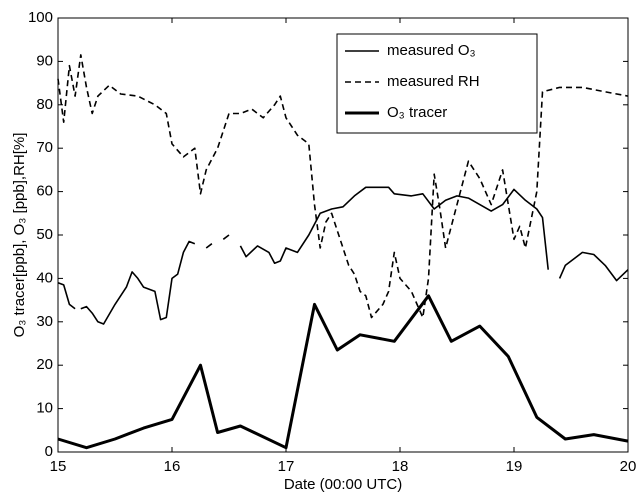  I want to click on x-axis-label: Date (00:00 UTC), so click(343, 484).